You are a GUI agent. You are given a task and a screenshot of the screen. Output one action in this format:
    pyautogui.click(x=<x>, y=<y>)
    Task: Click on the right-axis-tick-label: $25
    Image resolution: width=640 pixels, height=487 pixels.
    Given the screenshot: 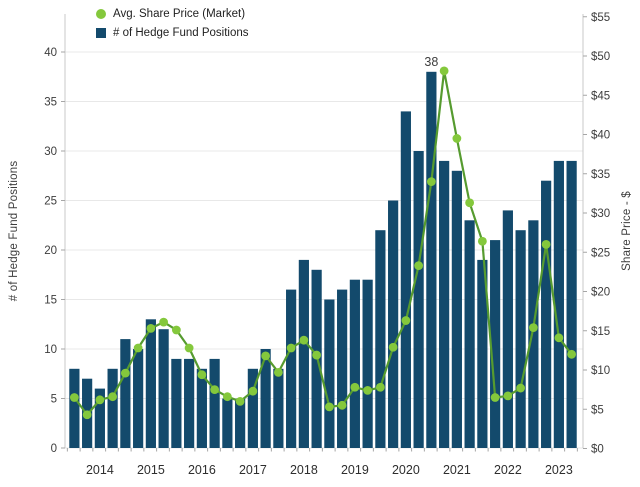 What is the action you would take?
    pyautogui.click(x=600, y=253)
    